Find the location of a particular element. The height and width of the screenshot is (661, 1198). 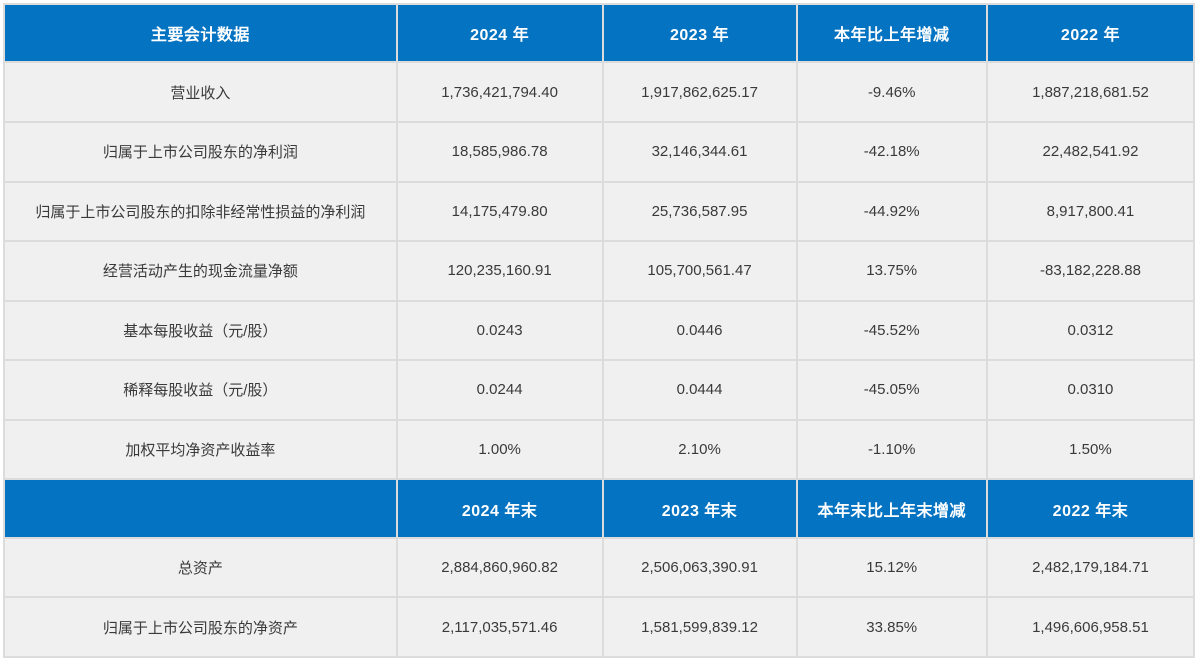

table-cell: -45.05% is located at coordinates (891, 390).